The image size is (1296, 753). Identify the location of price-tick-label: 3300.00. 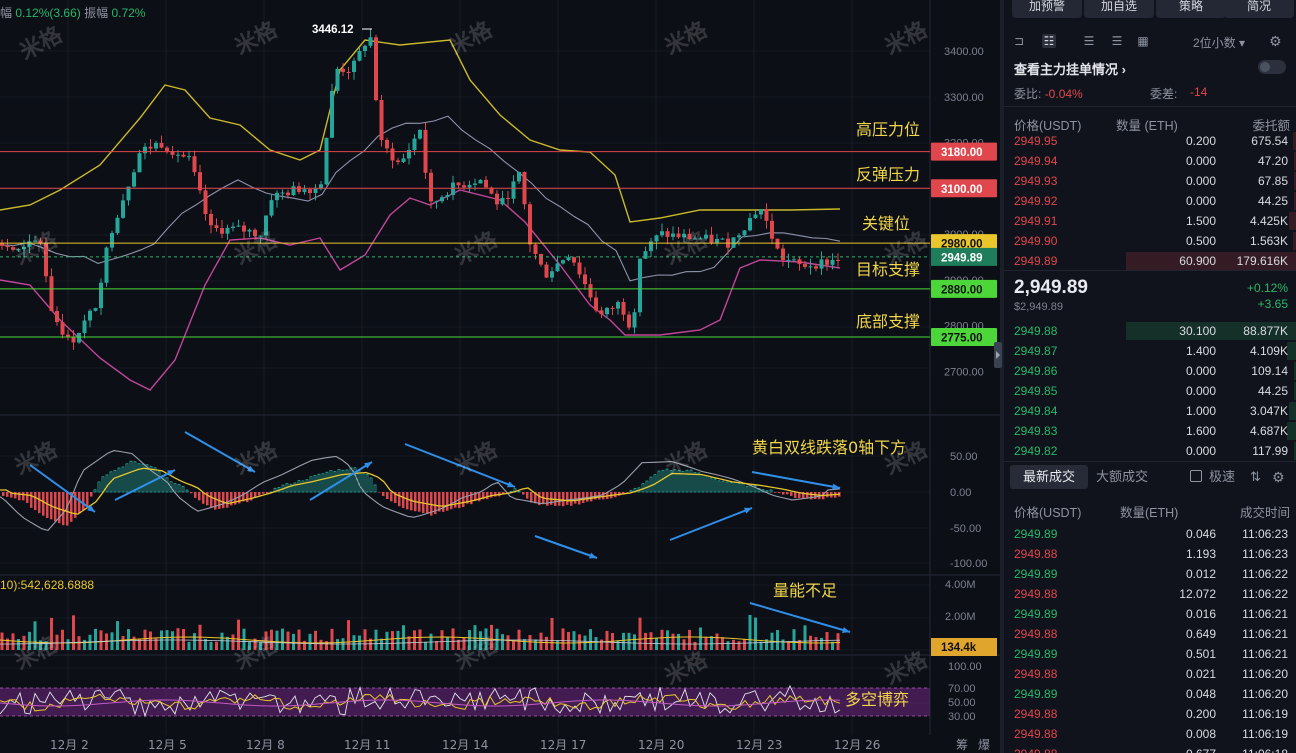
(964, 98).